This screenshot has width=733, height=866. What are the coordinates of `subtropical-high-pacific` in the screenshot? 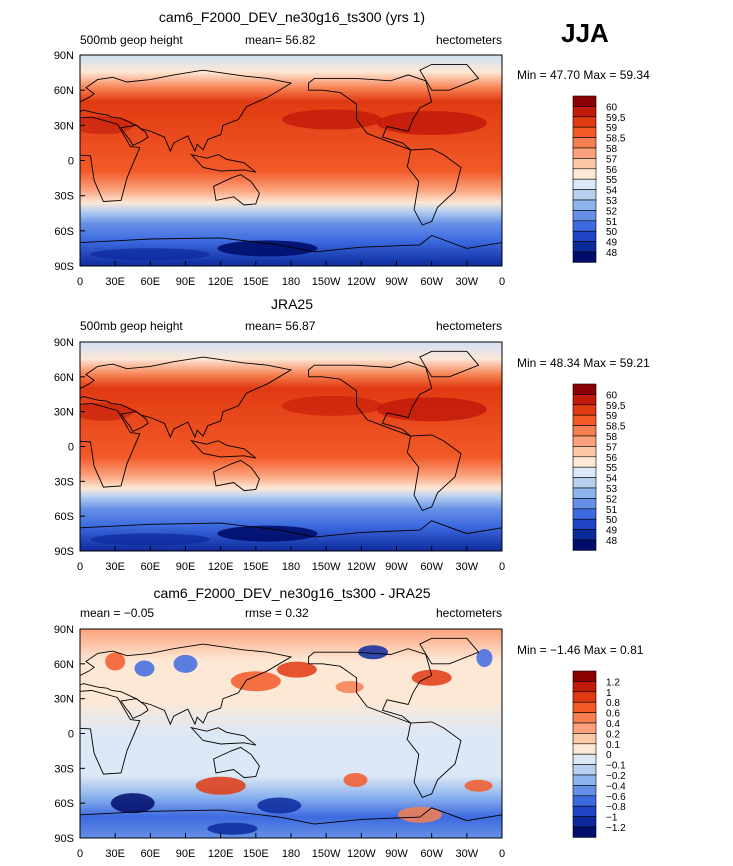 It's located at (332, 405).